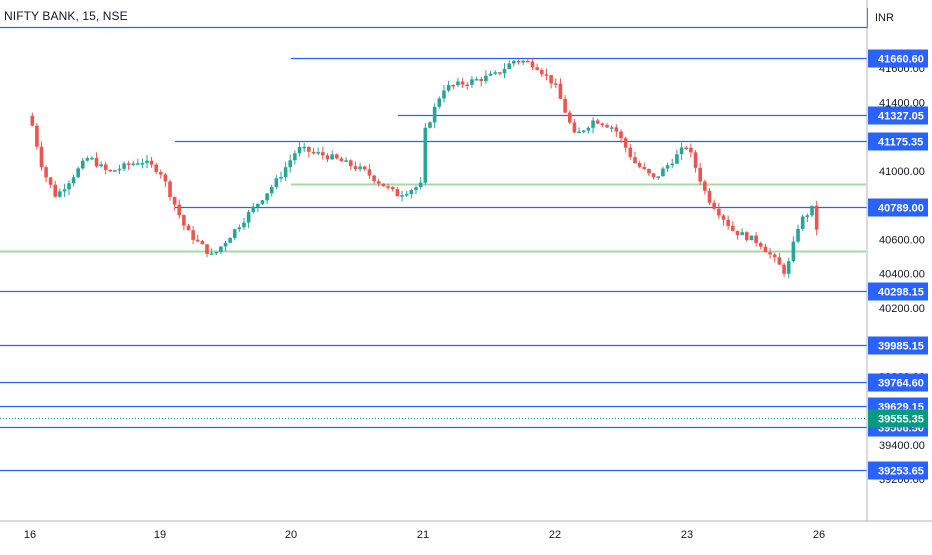 The height and width of the screenshot is (555, 932). Describe the element at coordinates (897, 18) in the screenshot. I see `currency-label: INR` at that location.